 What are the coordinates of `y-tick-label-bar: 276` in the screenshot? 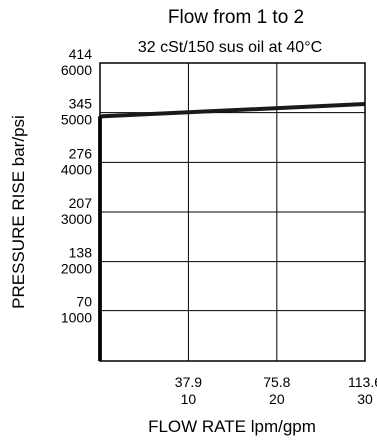 It's located at (81, 153).